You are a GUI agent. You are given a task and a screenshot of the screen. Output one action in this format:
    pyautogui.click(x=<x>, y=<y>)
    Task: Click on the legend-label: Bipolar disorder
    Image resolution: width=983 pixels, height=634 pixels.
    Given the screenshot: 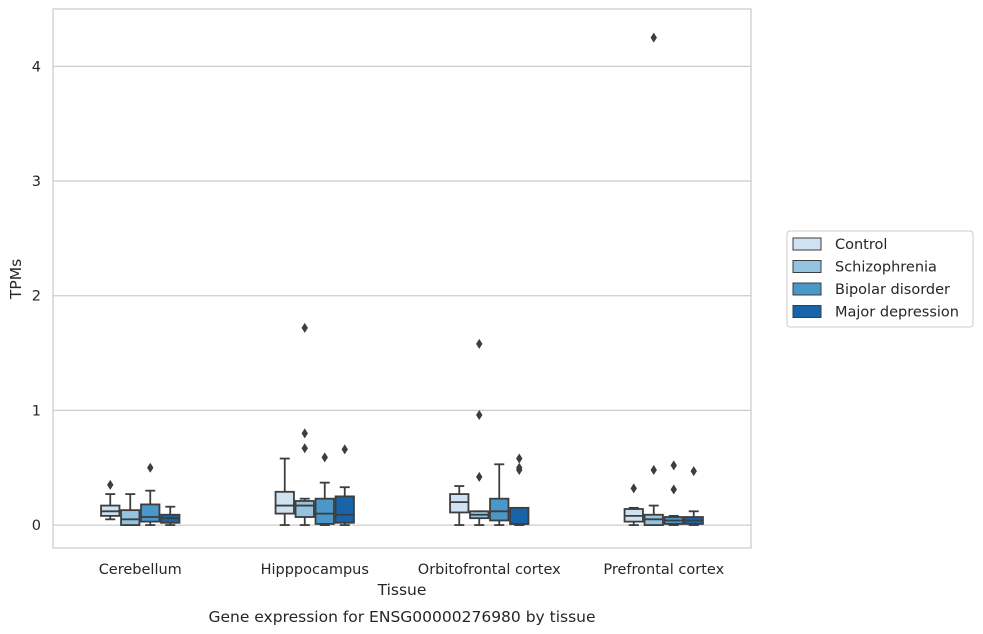 What is the action you would take?
    pyautogui.click(x=892, y=290)
    